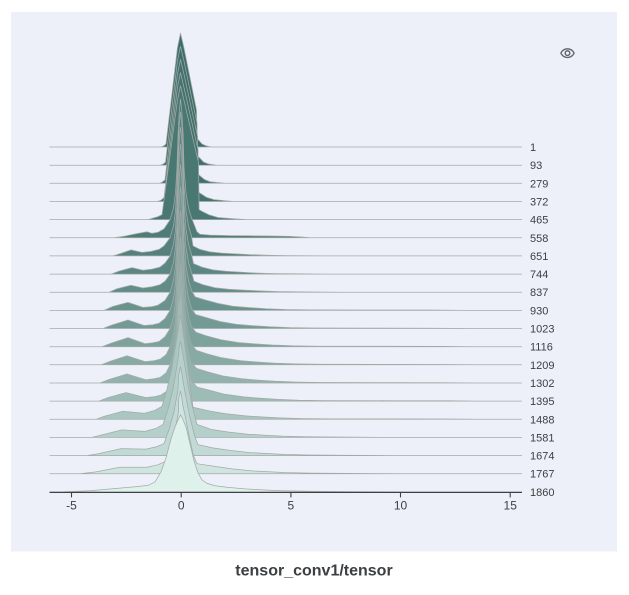 The height and width of the screenshot is (595, 629). I want to click on svg-text: 651, so click(539, 257).